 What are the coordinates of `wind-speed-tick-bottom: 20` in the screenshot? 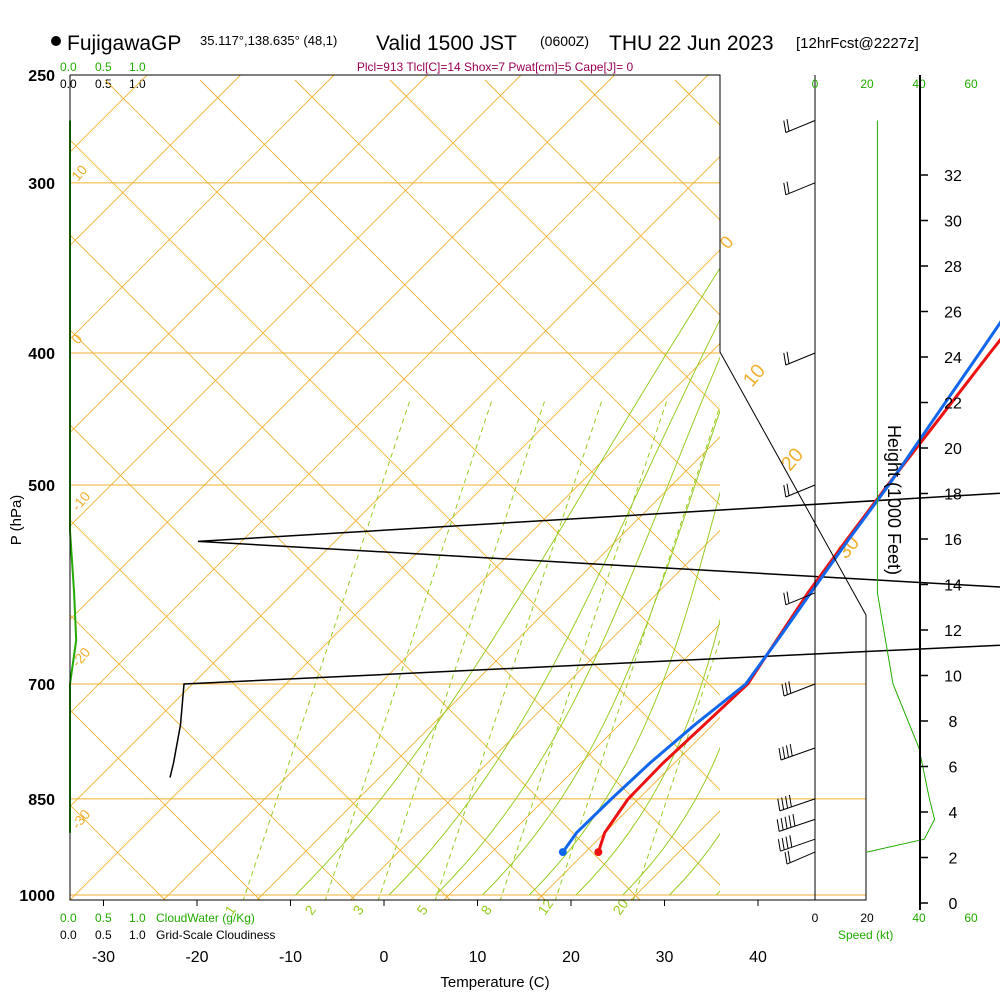 It's located at (867, 918).